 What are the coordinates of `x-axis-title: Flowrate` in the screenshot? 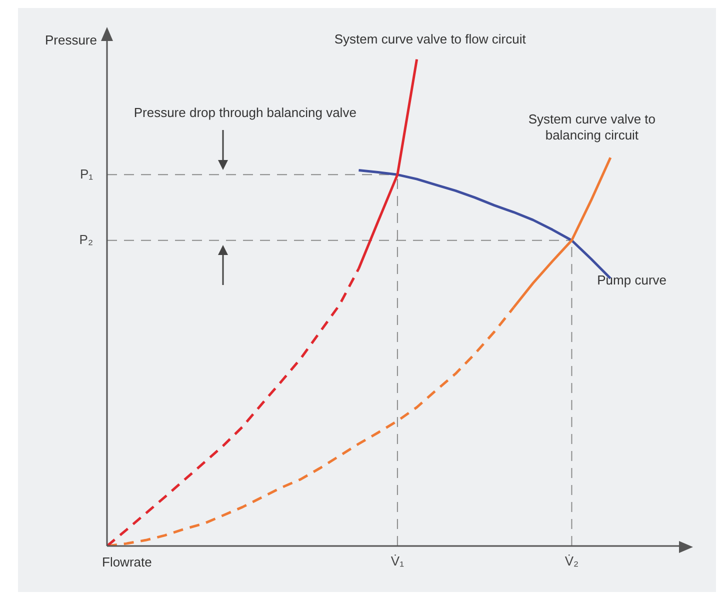 It's located at (127, 562).